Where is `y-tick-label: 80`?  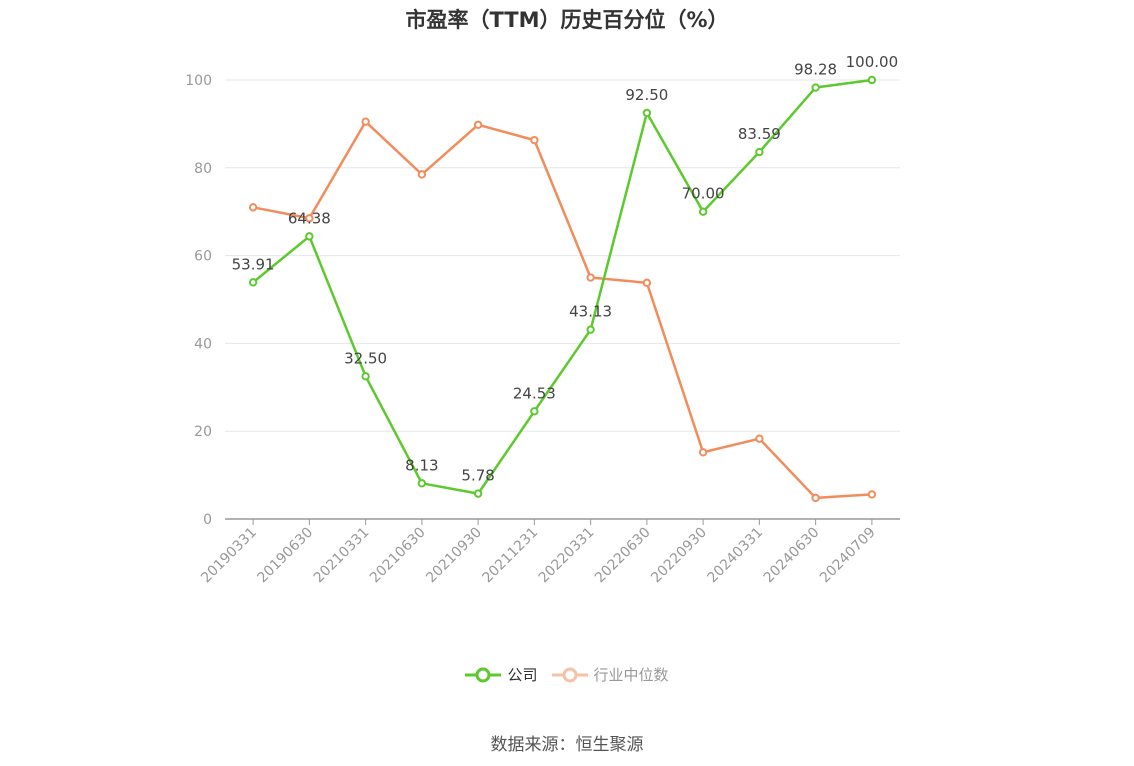
y-tick-label: 80 is located at coordinates (203, 169).